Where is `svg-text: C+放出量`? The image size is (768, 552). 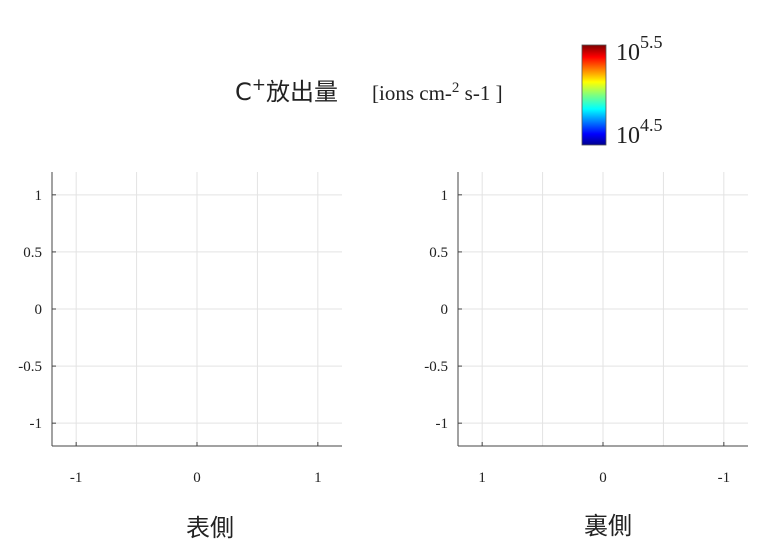 svg-text: C+放出量 is located at coordinates (286, 90).